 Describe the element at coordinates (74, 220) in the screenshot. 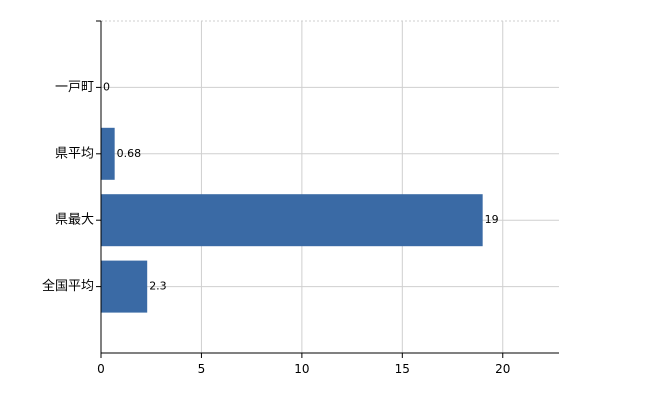

I see `category-label: 県最大` at that location.